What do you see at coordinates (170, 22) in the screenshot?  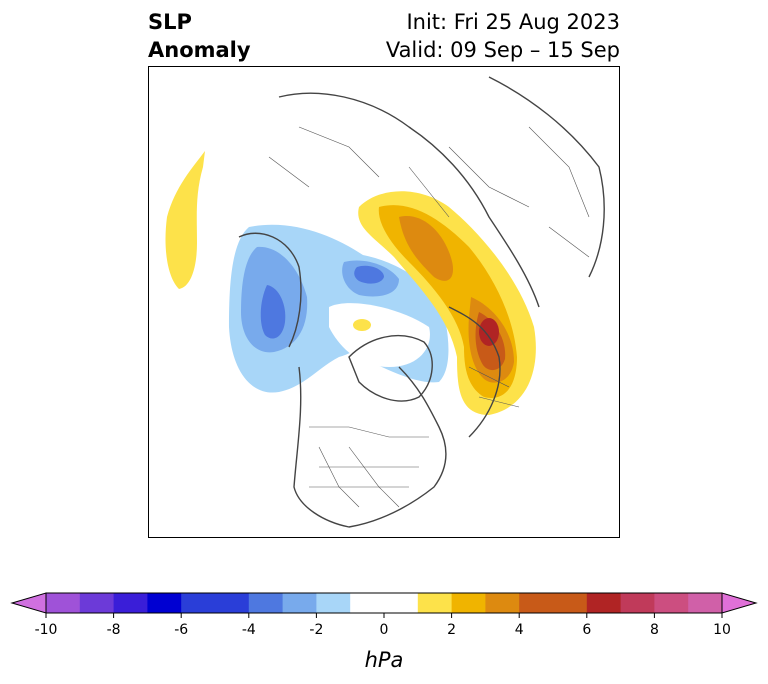 I see `title-line-1: SLP` at bounding box center [170, 22].